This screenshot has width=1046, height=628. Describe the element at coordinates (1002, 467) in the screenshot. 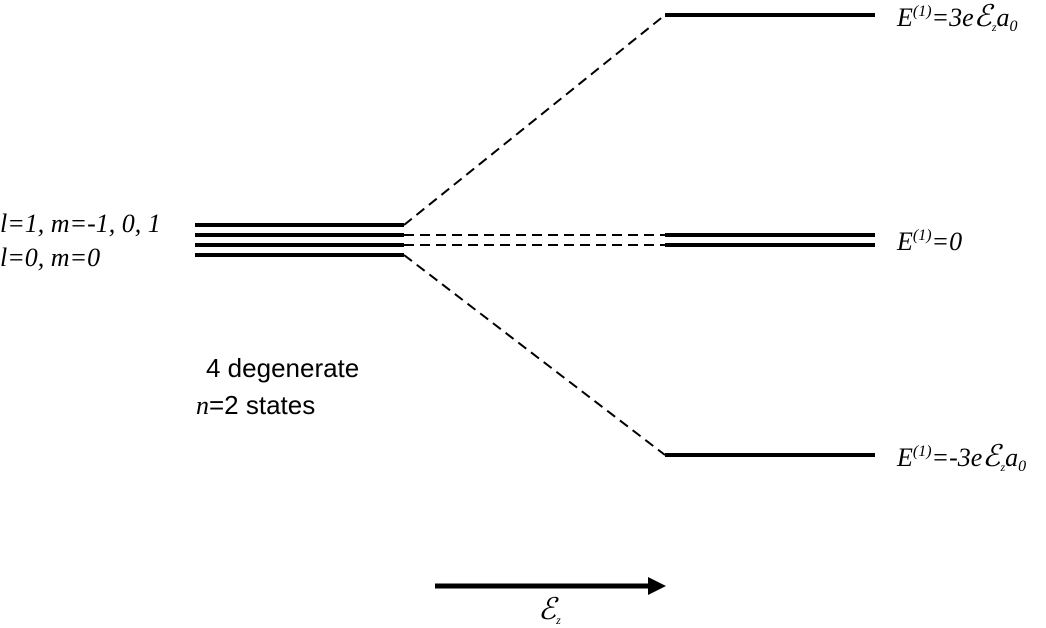

I see `energy-bottom-field-sub: z` at that location.